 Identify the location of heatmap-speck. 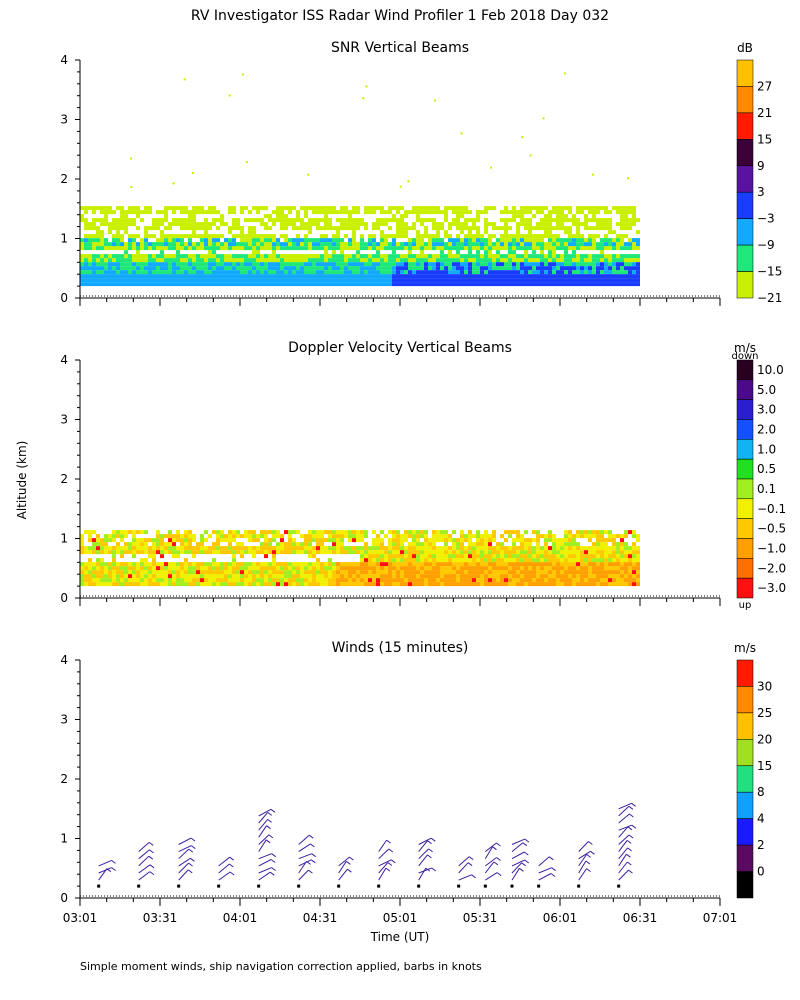
(308, 174).